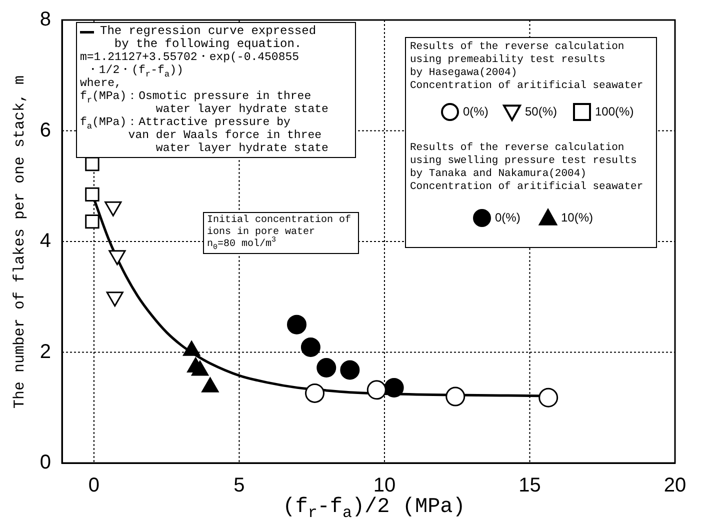 This screenshot has width=711, height=532. What do you see at coordinates (527, 67) in the screenshot?
I see `annotation: Results of the reverse calculation using premeability test results by Hasegawa(2004) Concentration of aritificial seawater` at bounding box center [527, 67].